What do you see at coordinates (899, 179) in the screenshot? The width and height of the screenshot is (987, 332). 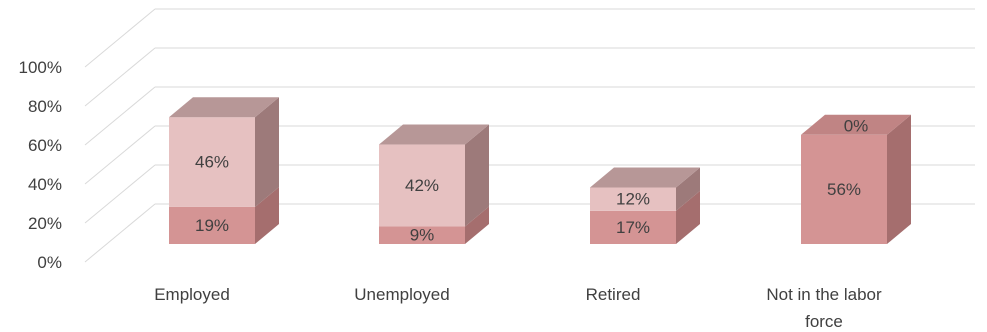 I see `bar-3-bottom-side` at bounding box center [899, 179].